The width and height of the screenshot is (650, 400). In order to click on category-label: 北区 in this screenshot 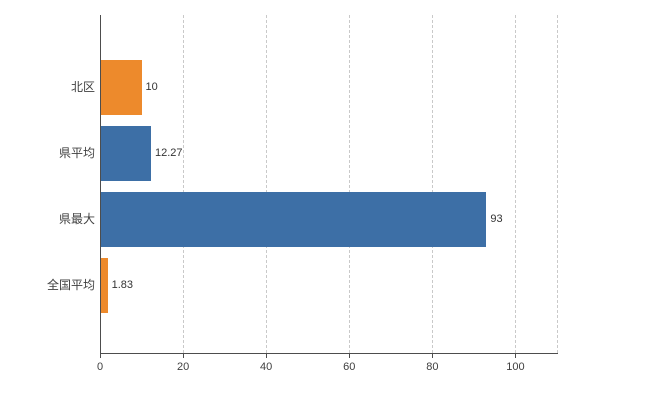, I will do `click(82, 87)`.